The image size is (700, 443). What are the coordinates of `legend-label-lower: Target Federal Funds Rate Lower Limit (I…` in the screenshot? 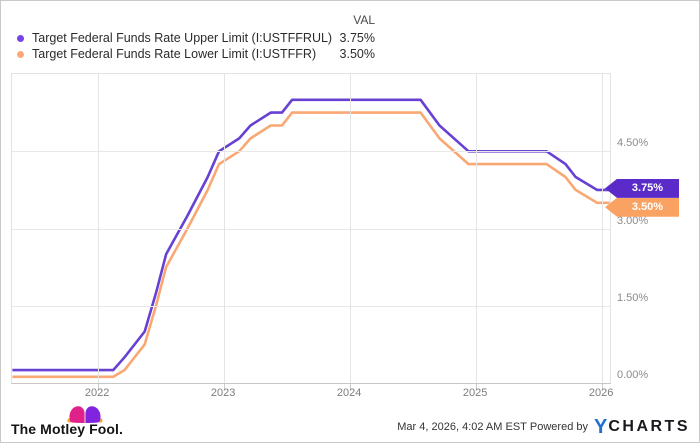 It's located at (174, 54).